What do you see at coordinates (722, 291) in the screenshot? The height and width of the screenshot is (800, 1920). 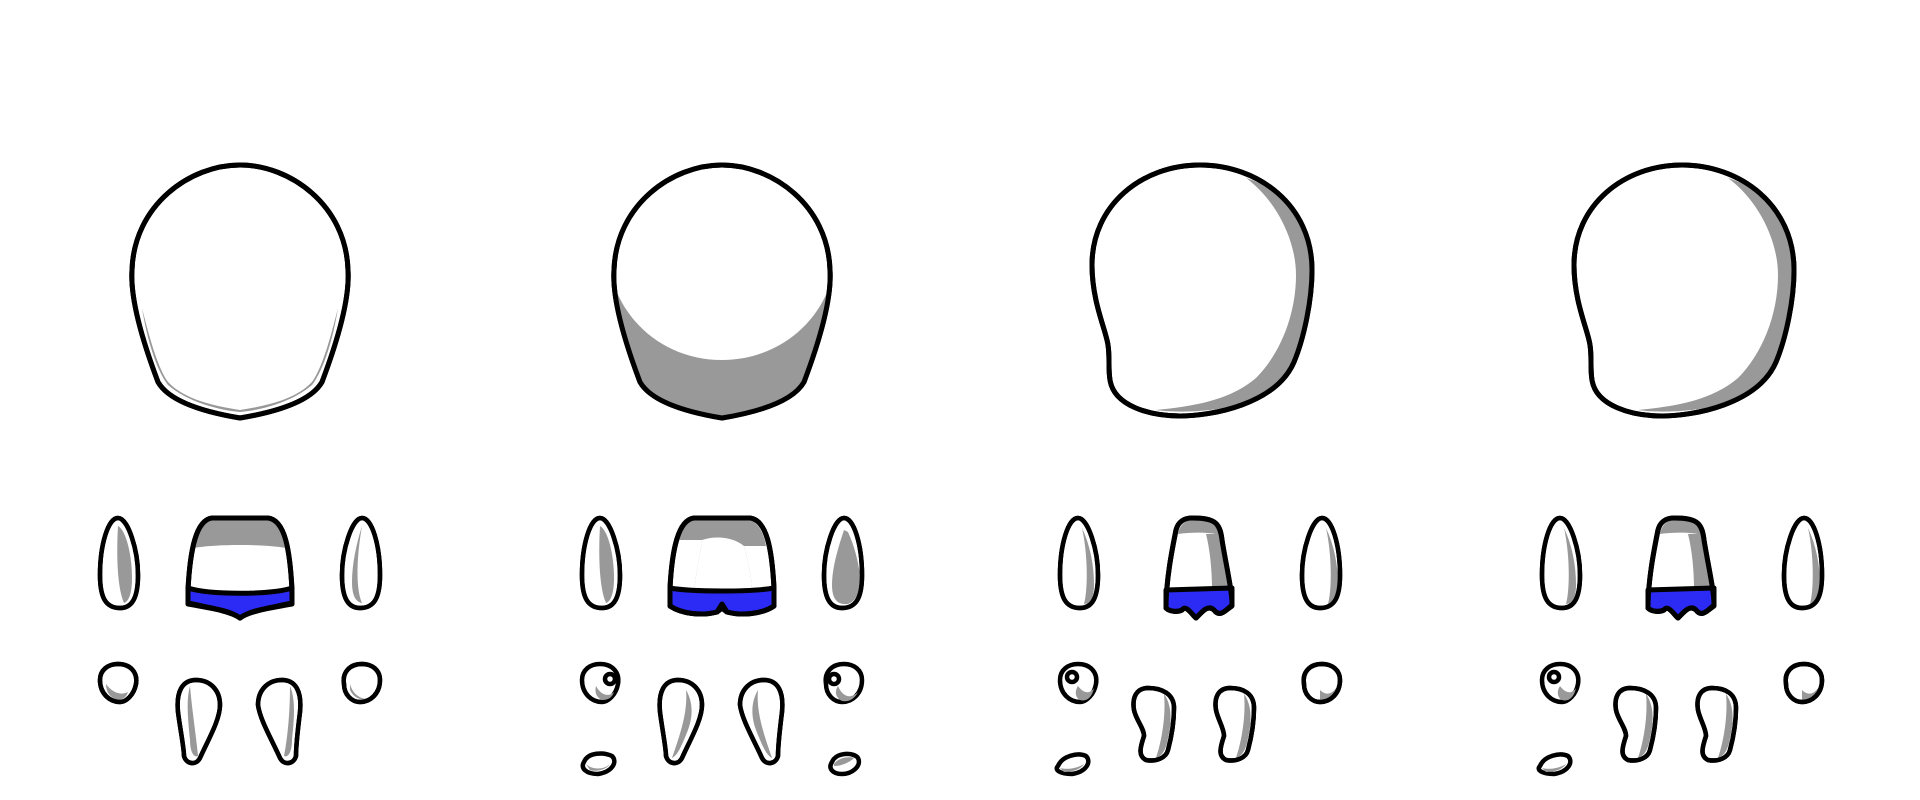 I see `head-front-shaded-icon` at bounding box center [722, 291].